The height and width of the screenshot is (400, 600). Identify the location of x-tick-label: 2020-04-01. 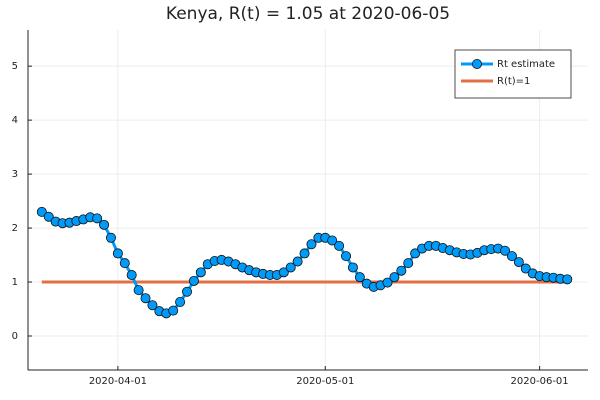
(118, 381).